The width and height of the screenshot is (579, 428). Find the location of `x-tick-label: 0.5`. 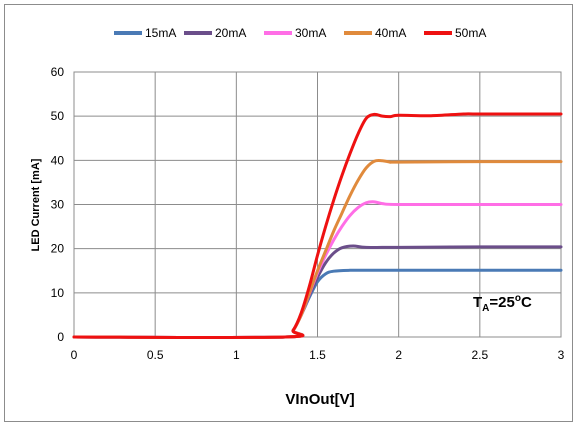

x-tick-label: 0.5 is located at coordinates (155, 355).